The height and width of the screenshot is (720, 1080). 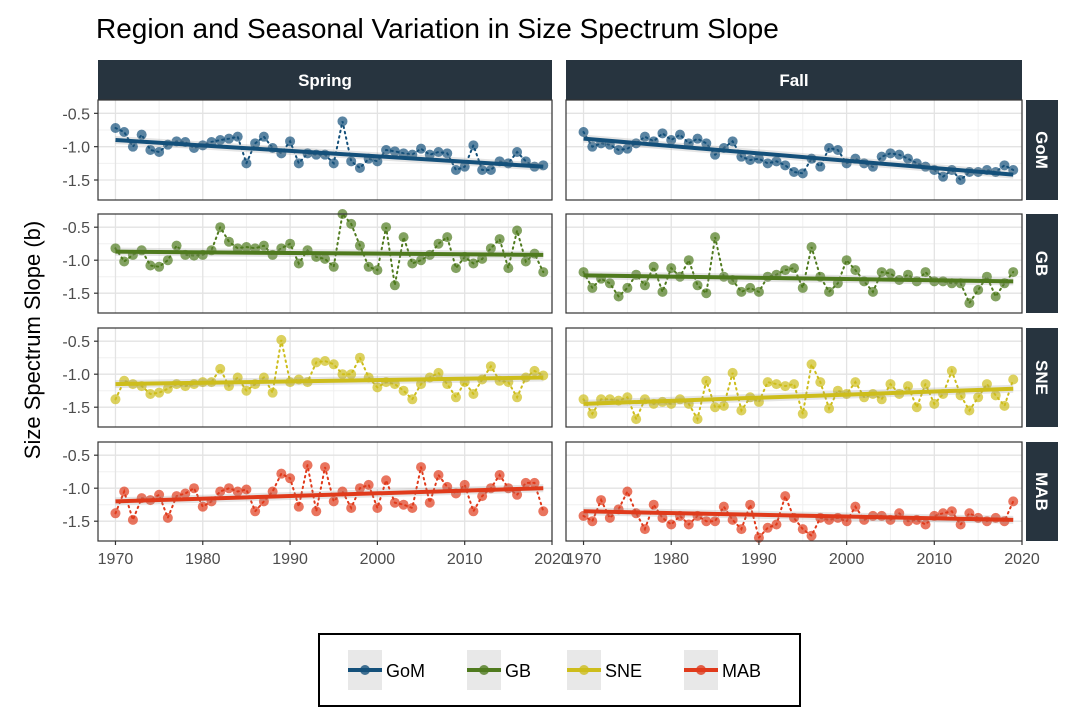 What do you see at coordinates (793, 80) in the screenshot?
I see `strip-label-fall: Fall` at bounding box center [793, 80].